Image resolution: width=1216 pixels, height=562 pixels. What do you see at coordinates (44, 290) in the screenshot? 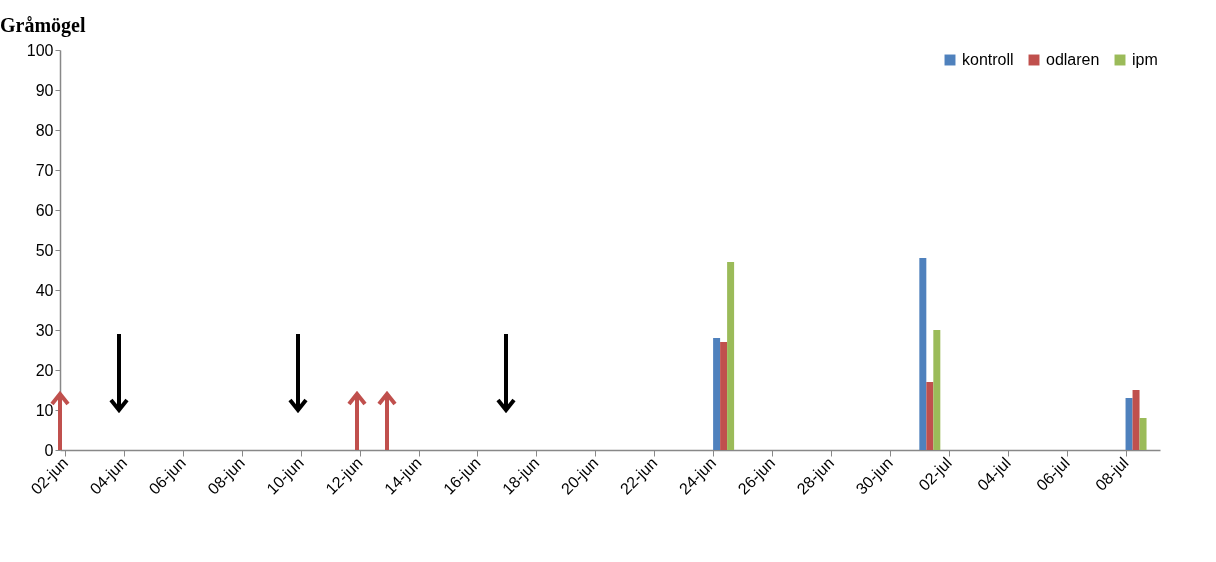
I see `y-tick-label: 40` at bounding box center [44, 290].